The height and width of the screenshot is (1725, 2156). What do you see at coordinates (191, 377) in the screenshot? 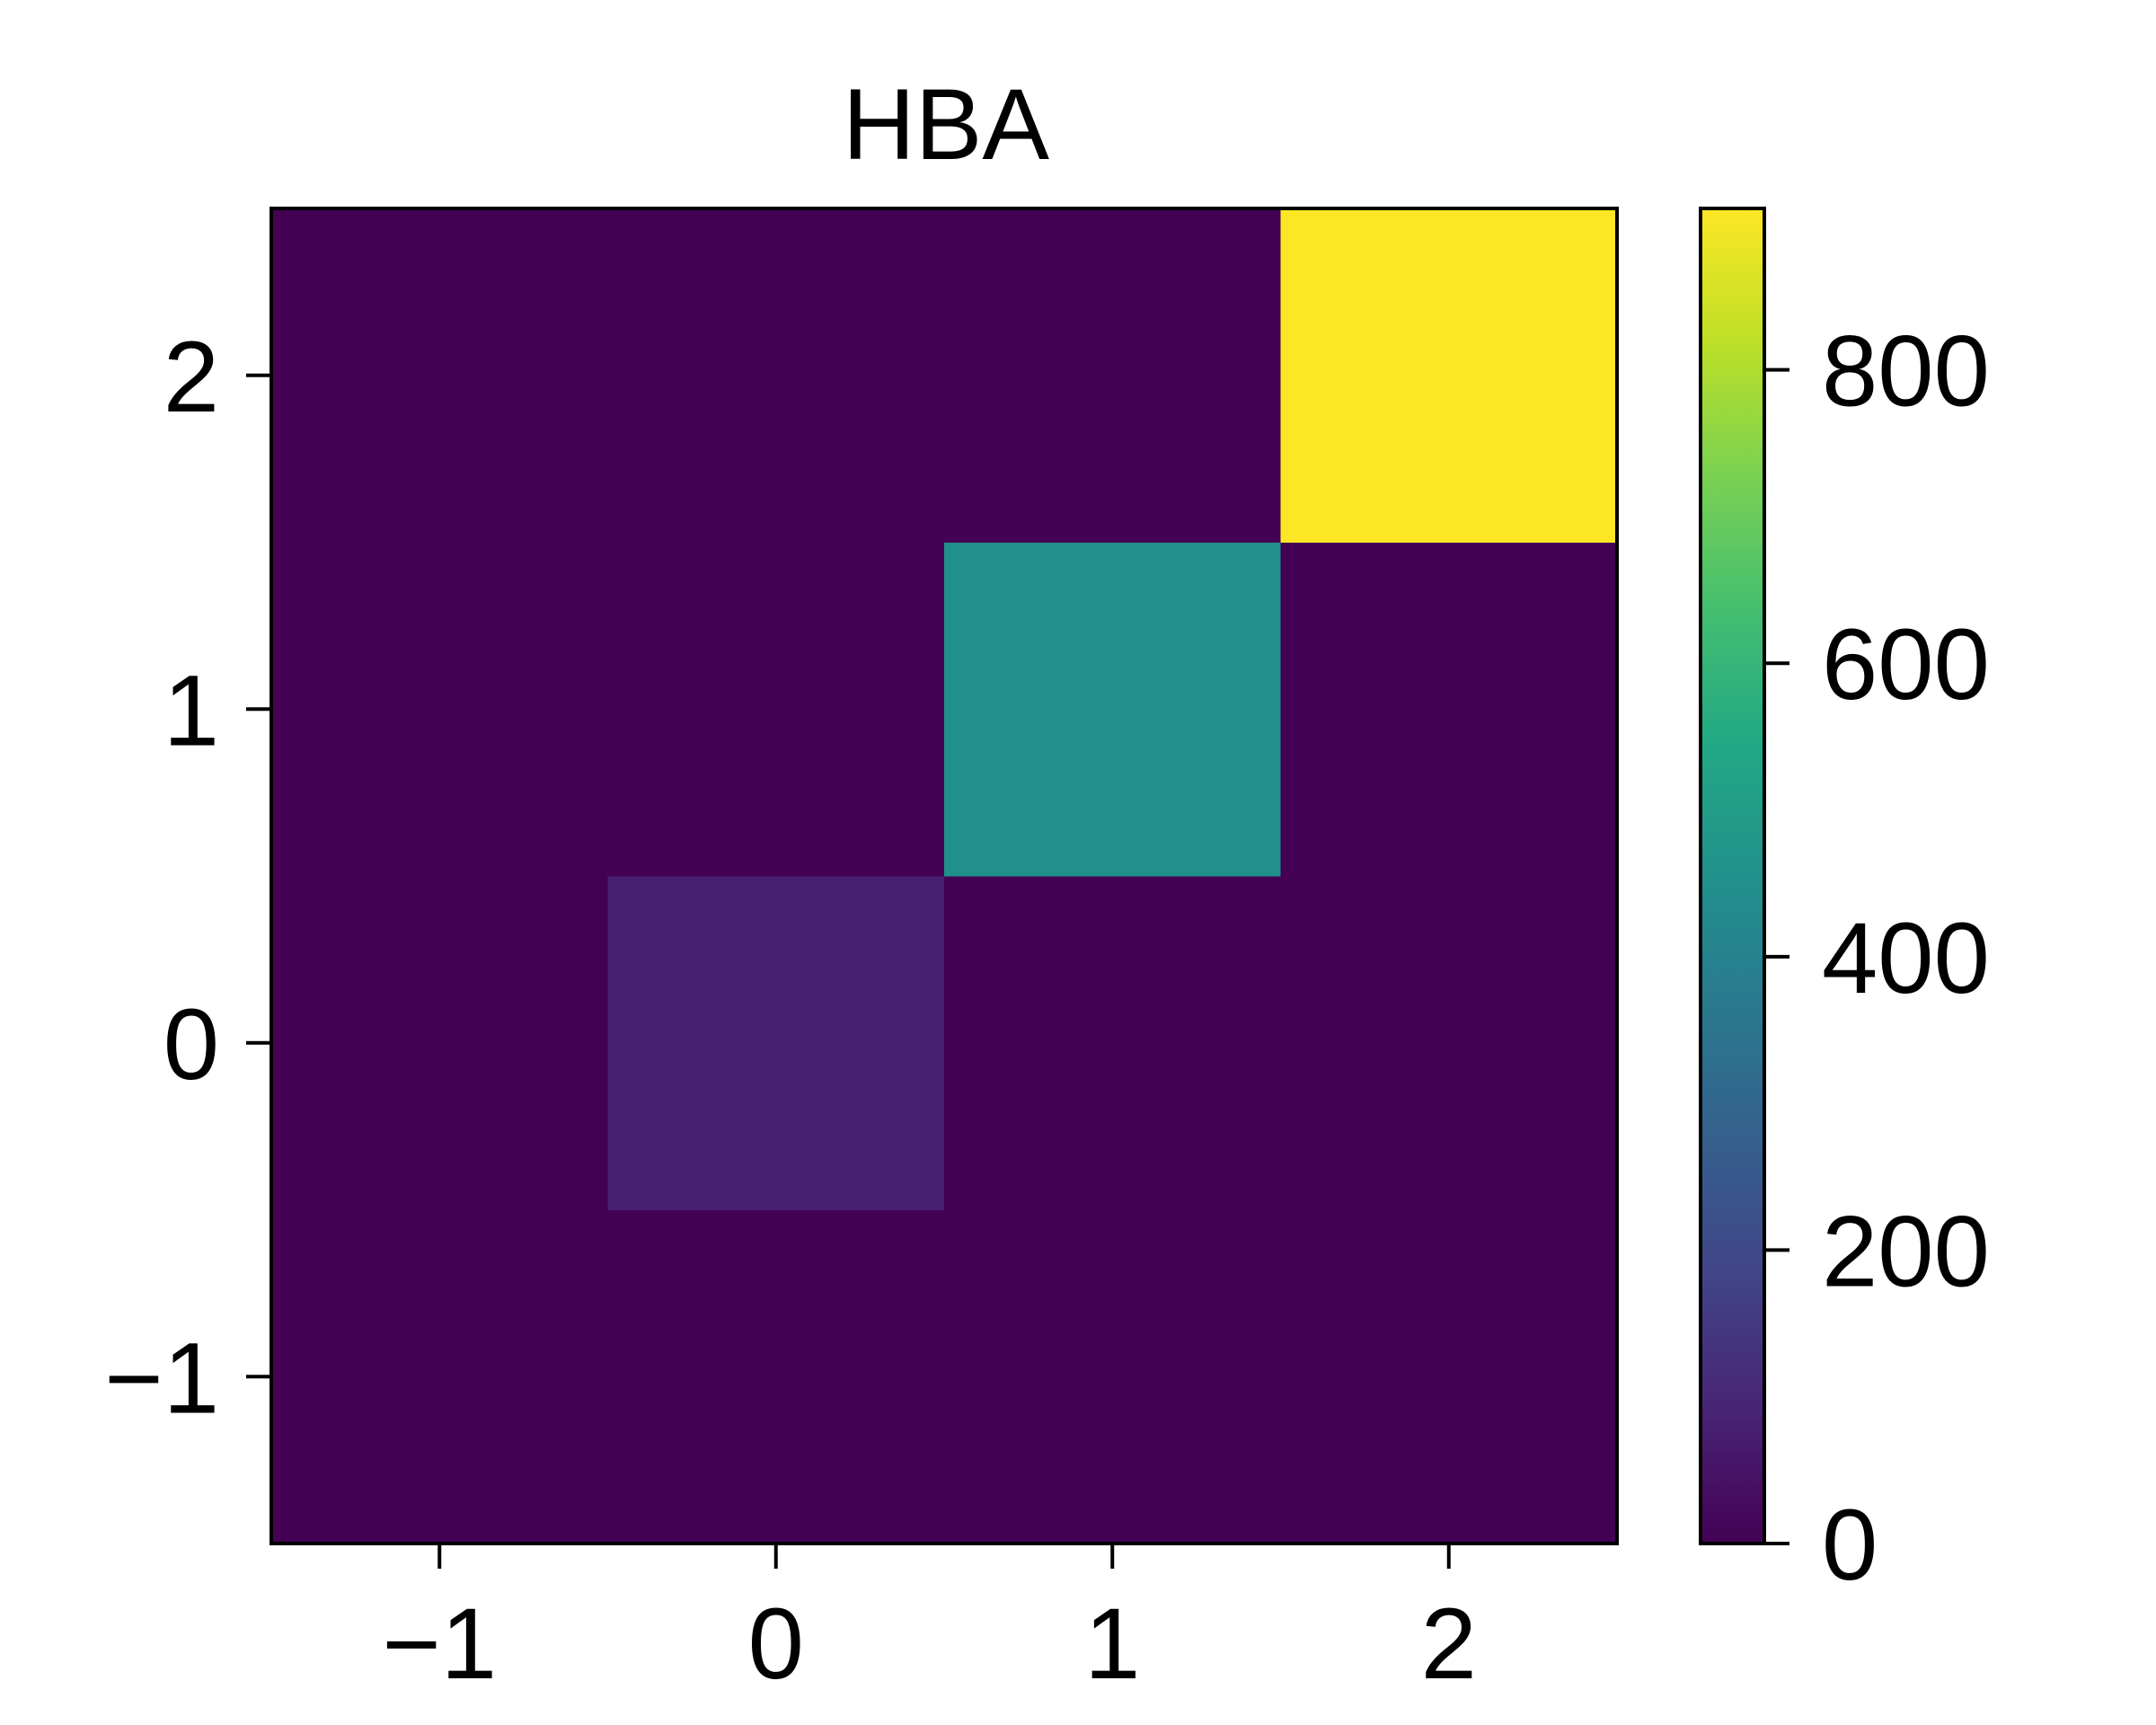
I see `y-tick-label: 2` at bounding box center [191, 377].